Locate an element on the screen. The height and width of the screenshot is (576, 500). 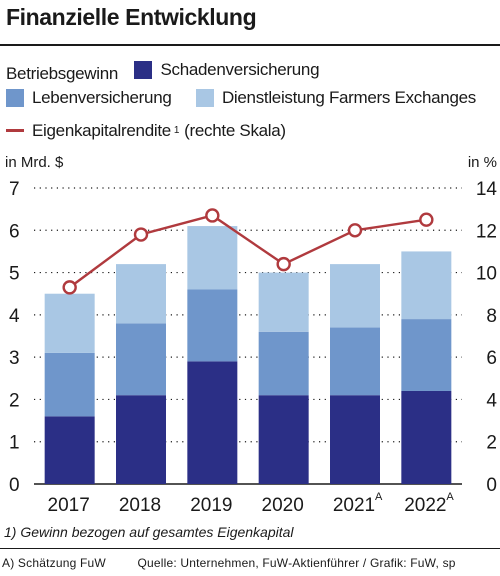
x-tick-label: 2018 is located at coordinates (140, 505).